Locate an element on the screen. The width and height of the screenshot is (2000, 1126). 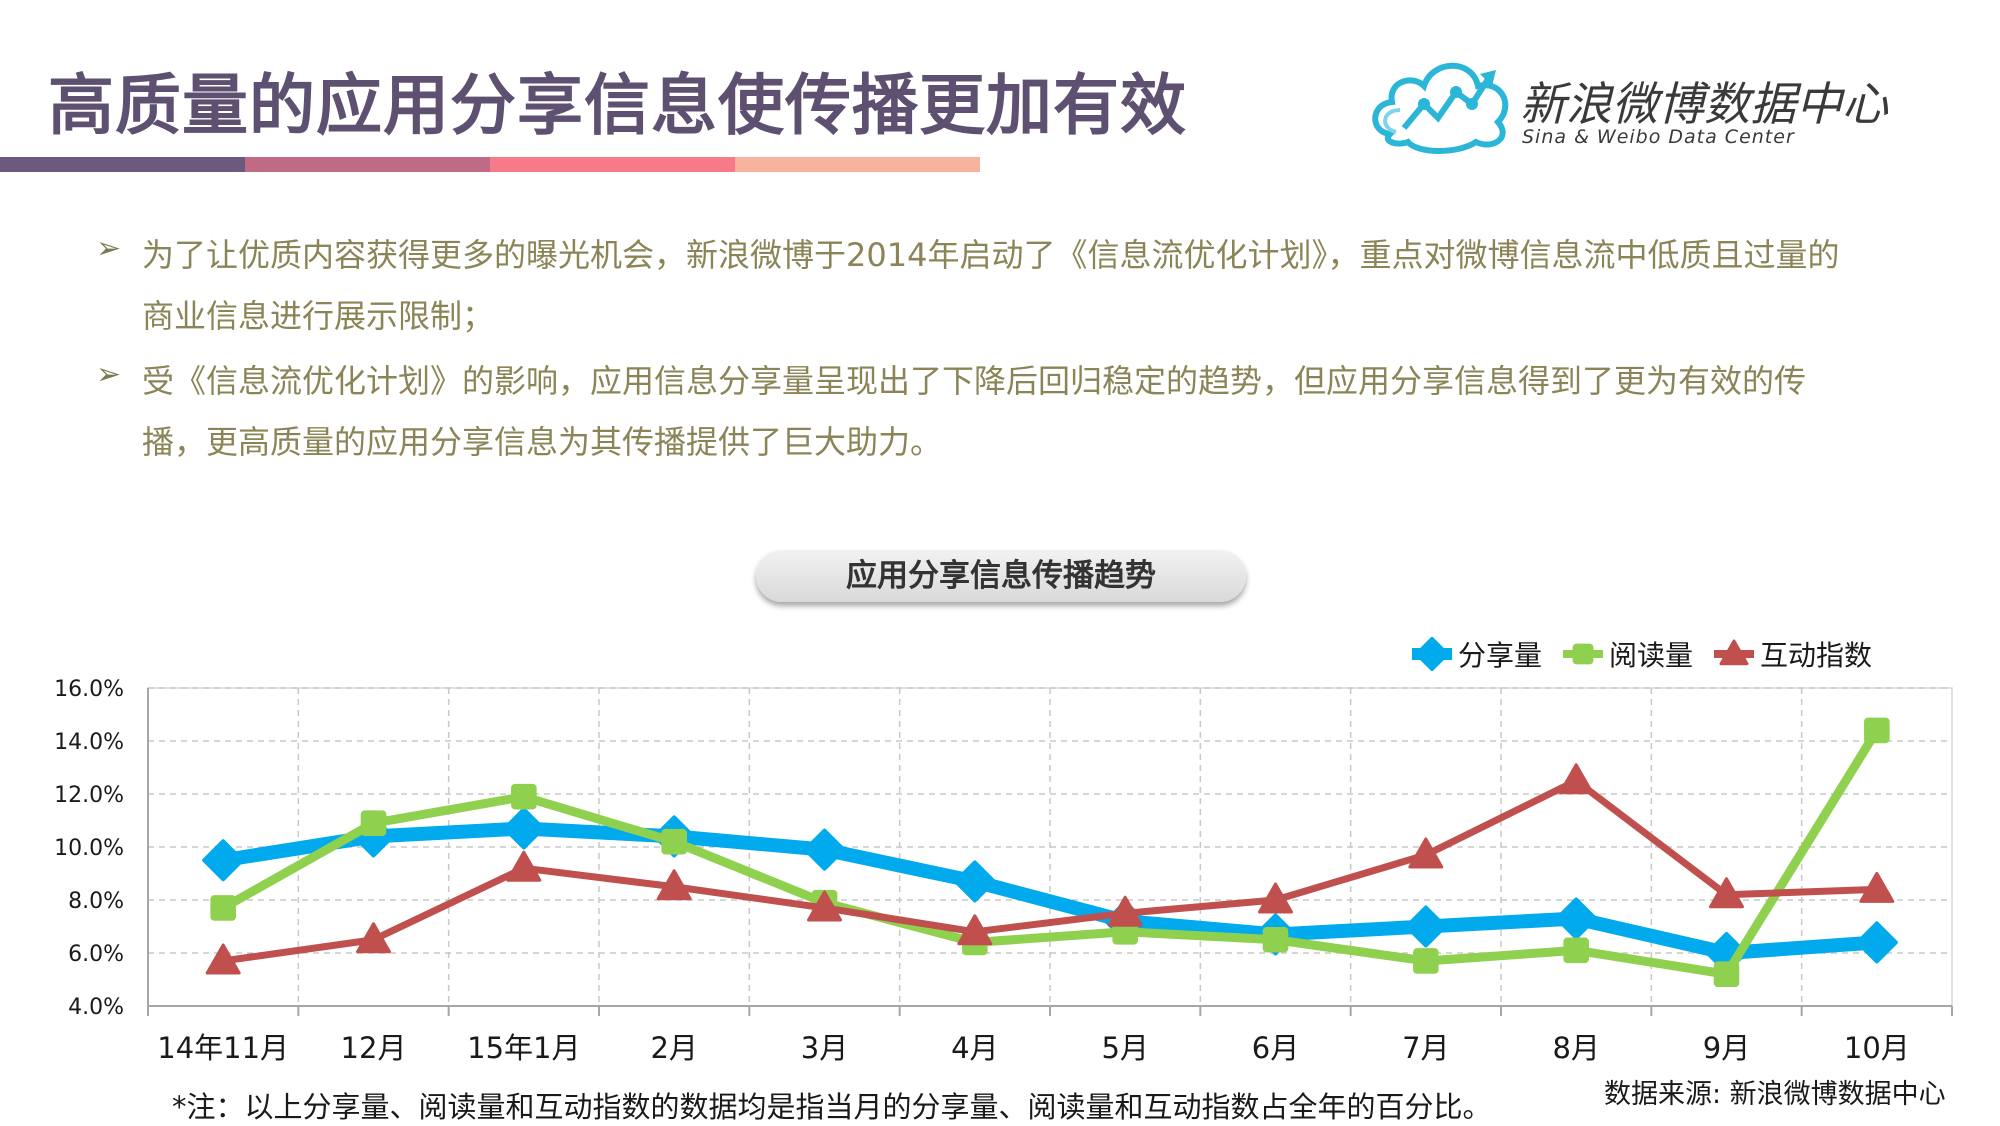
y-tick-label: 16.0% is located at coordinates (89, 689).